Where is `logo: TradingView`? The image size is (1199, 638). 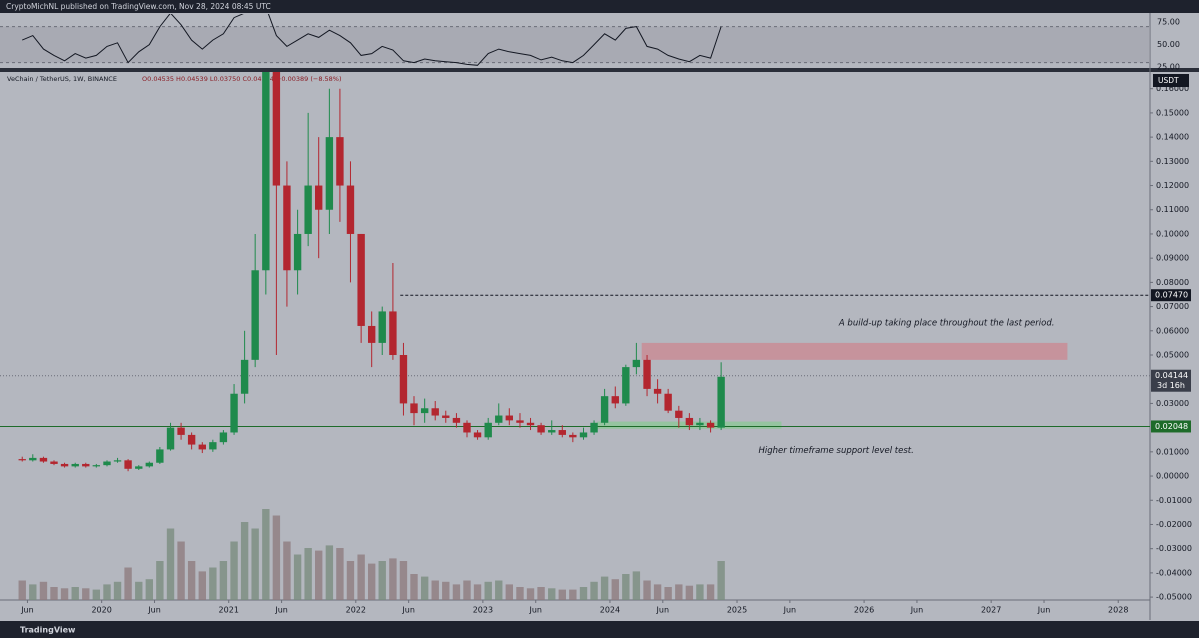 logo: TradingView is located at coordinates (48, 630).